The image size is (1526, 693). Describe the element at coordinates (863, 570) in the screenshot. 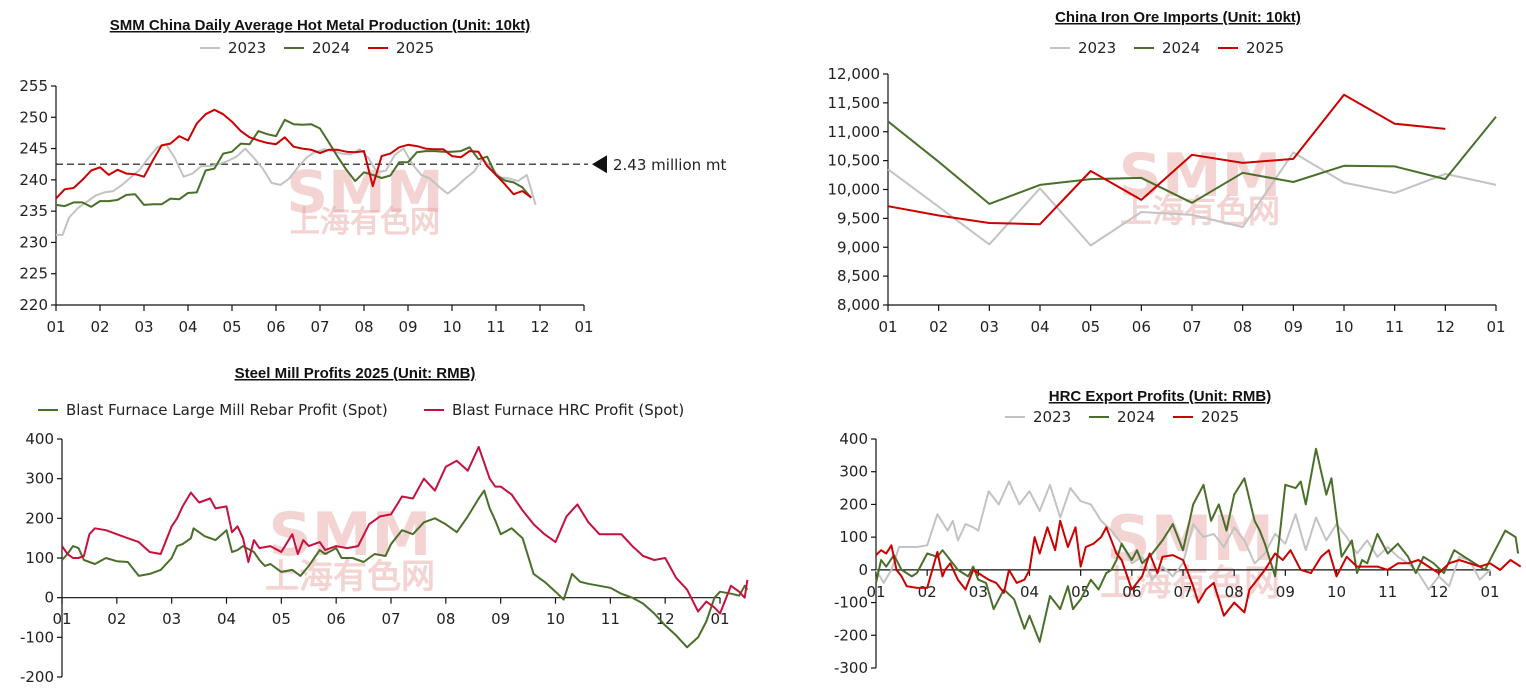

I see `y-tick-label: 0` at that location.